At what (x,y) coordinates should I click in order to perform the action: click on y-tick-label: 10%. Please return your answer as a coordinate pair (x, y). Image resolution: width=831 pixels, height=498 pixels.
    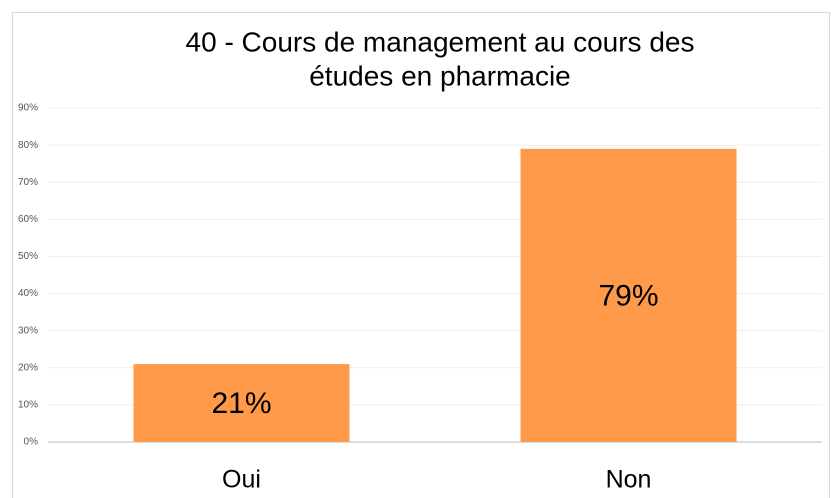
    Looking at the image, I should click on (28, 405).